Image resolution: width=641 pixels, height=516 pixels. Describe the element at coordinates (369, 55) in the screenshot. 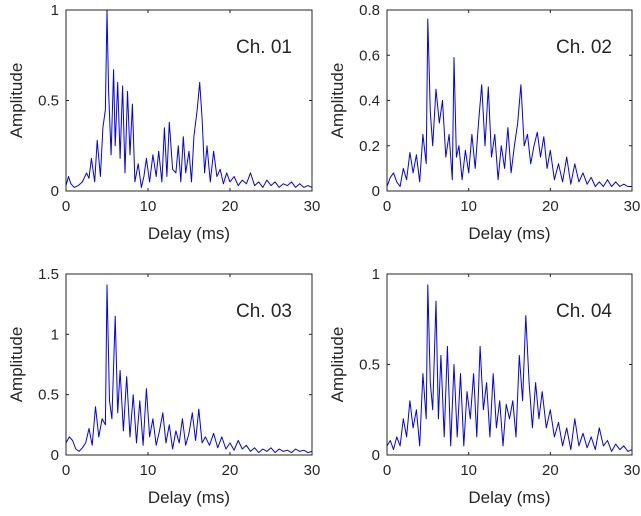

I see `y-tick-label: 0.6` at that location.